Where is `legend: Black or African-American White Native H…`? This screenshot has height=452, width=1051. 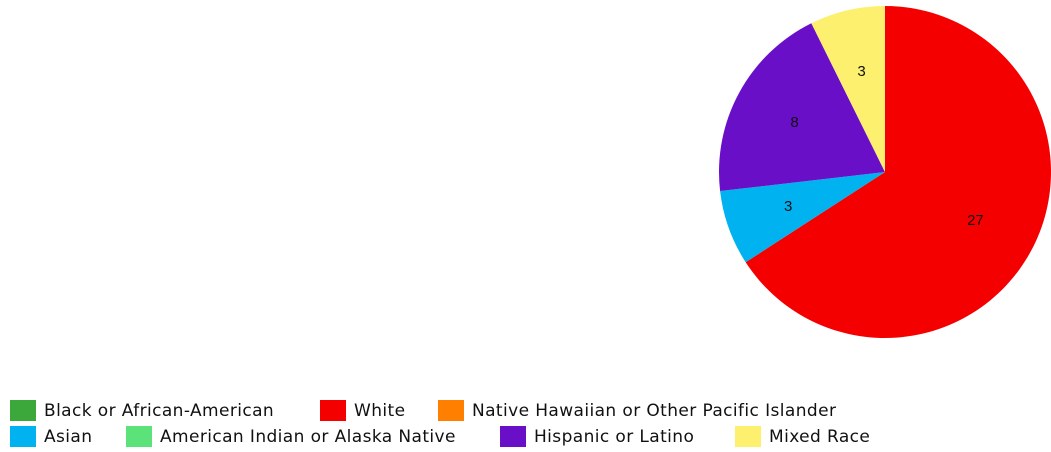
legend: Black or African-American White Native H… is located at coordinates (525, 426).